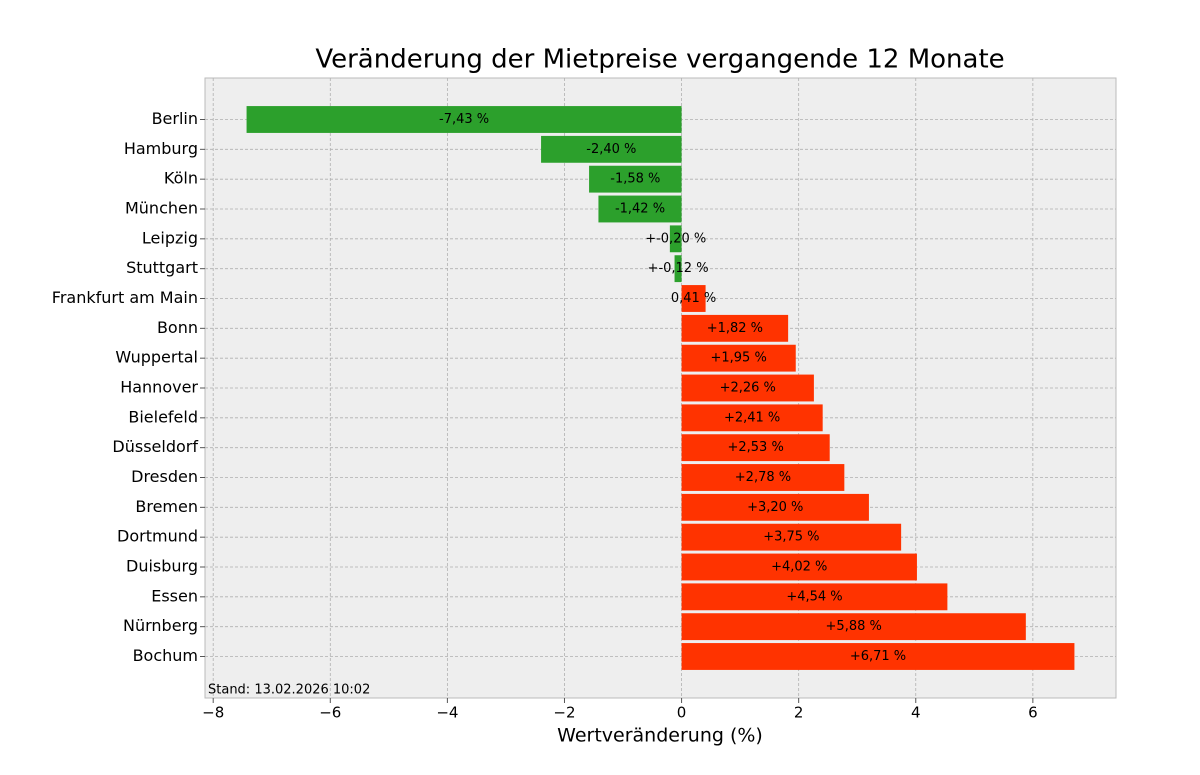 This screenshot has width=1200, height=775. I want to click on y-tick-label: Leipzig, so click(170, 237).